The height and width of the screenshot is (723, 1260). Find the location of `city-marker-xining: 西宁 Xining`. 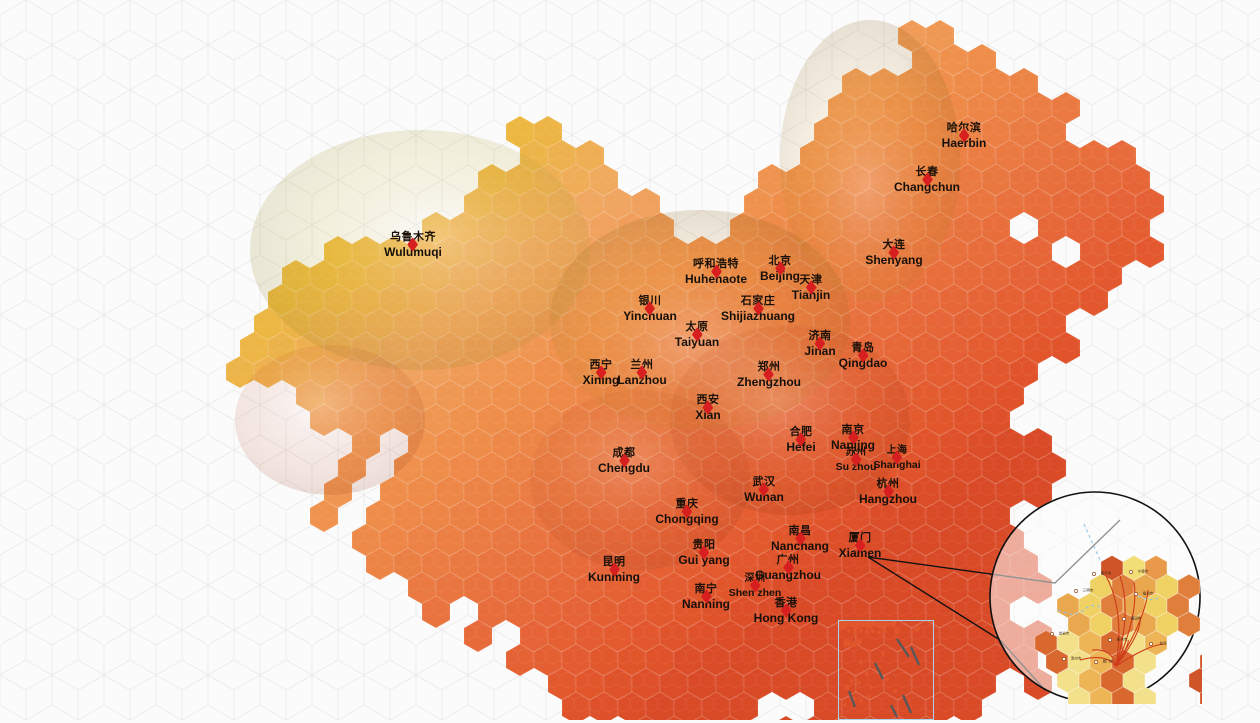

city-marker-xining: 西宁 Xining is located at coordinates (601, 373).